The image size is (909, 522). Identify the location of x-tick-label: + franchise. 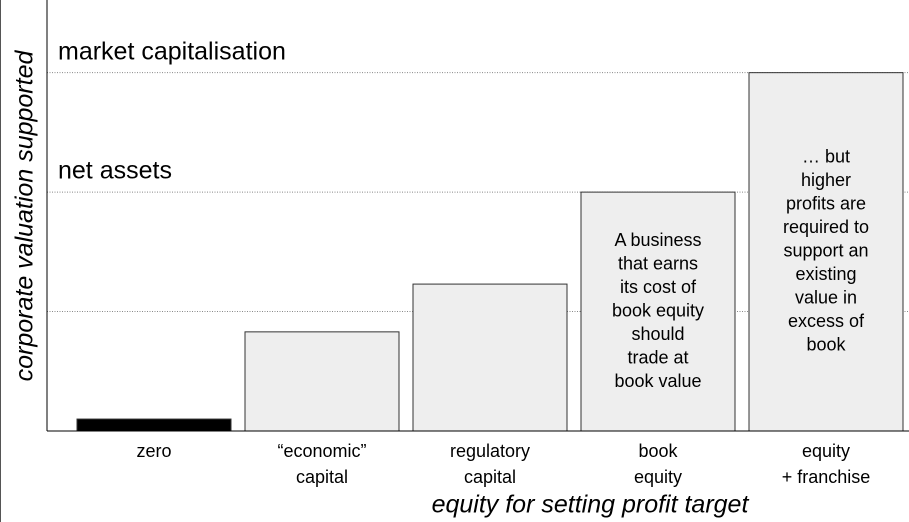
(826, 477).